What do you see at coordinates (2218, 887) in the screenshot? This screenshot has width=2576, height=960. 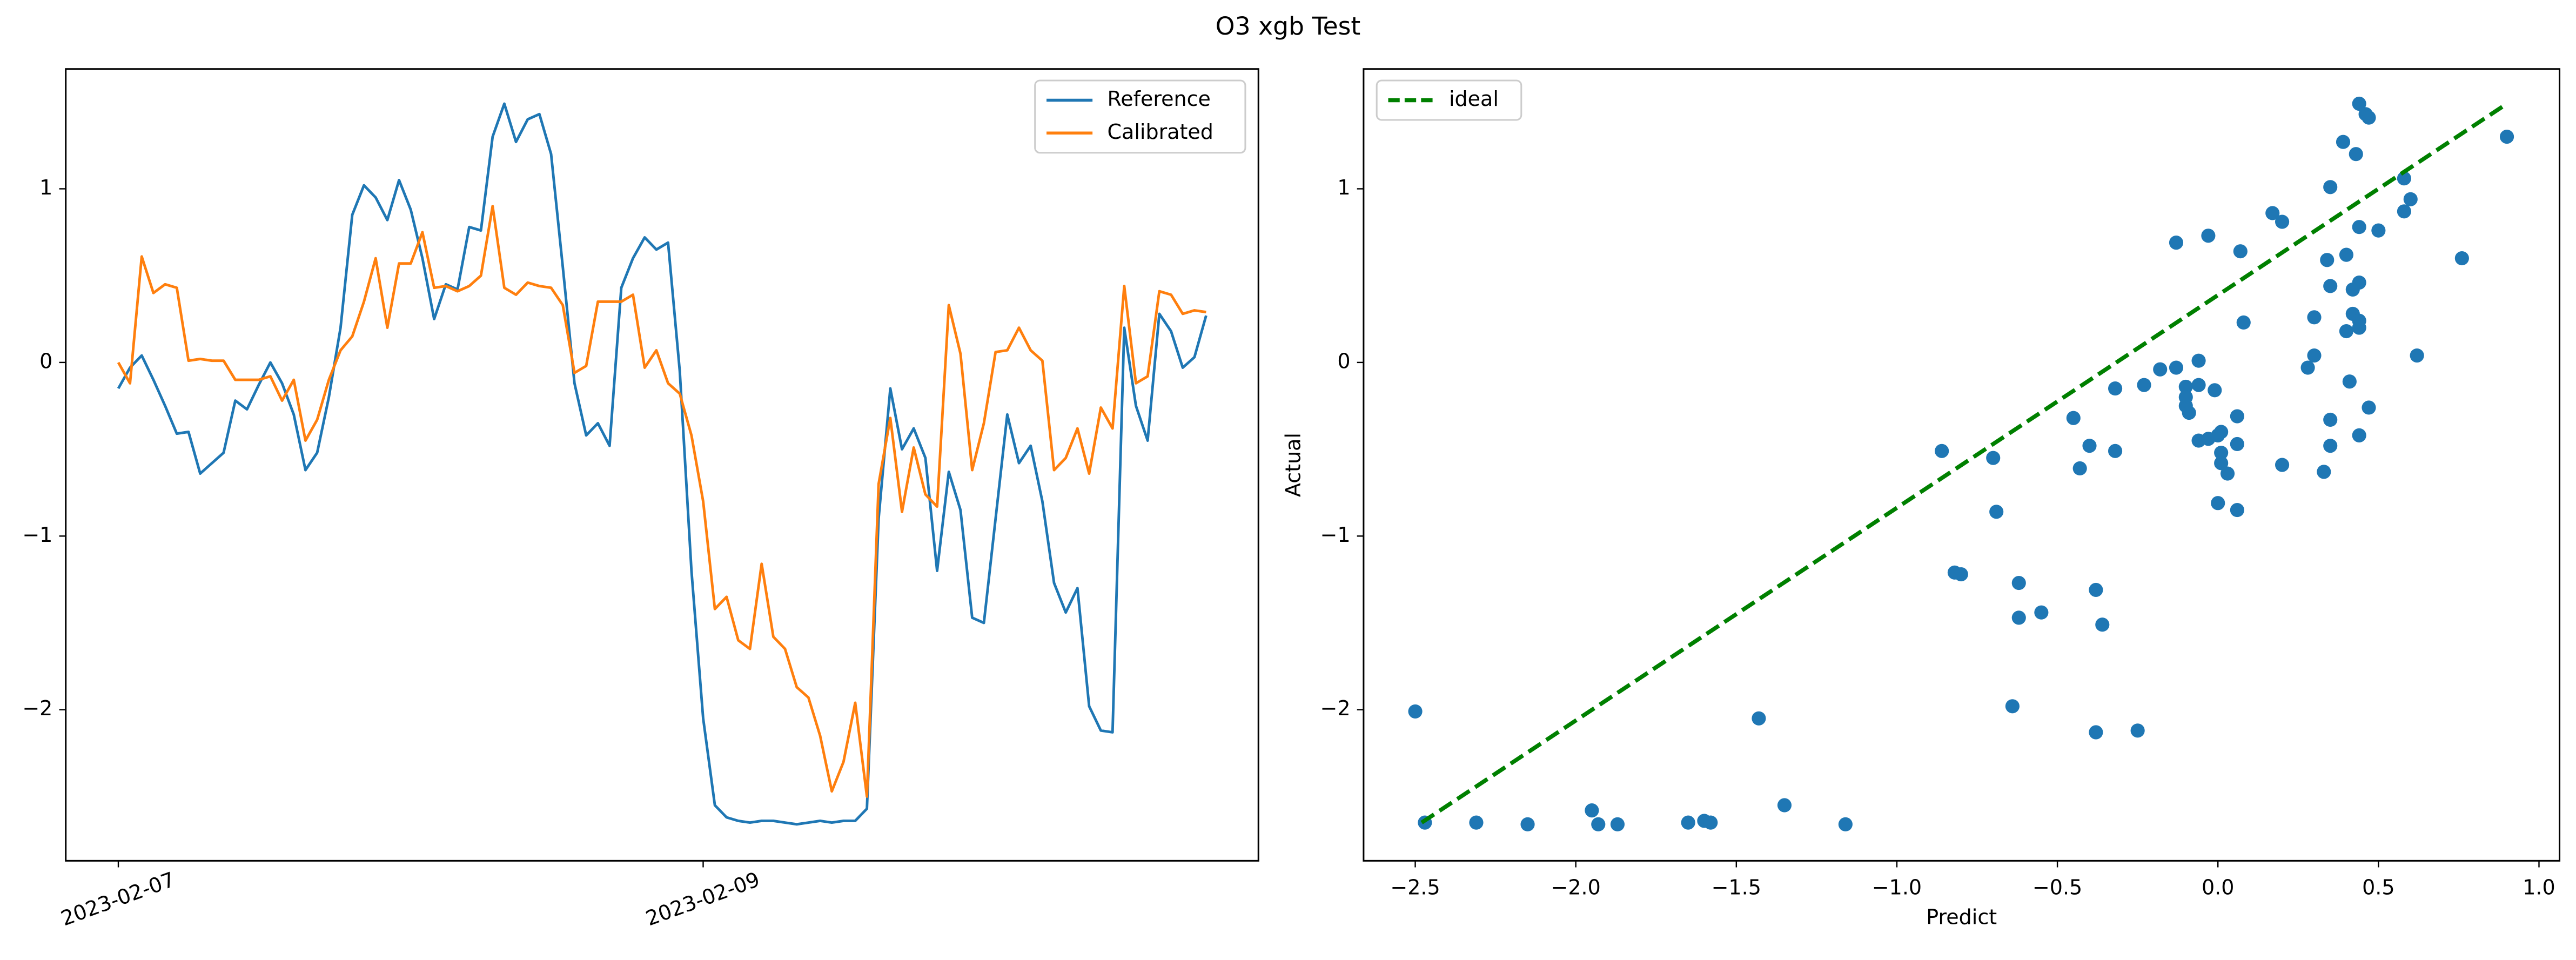 I see `x-tick-label: 0.0` at bounding box center [2218, 887].